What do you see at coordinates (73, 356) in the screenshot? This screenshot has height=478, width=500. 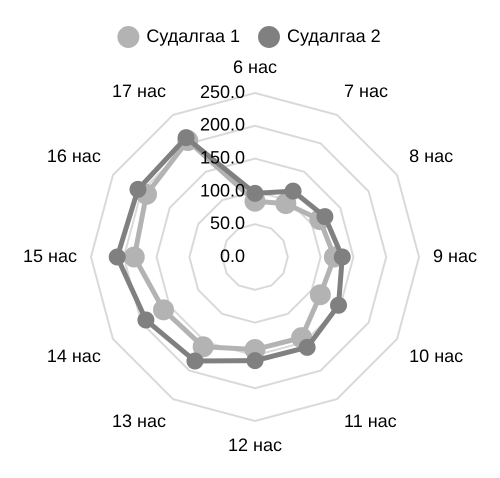 I see `spoke-label: 14 нас` at bounding box center [73, 356].